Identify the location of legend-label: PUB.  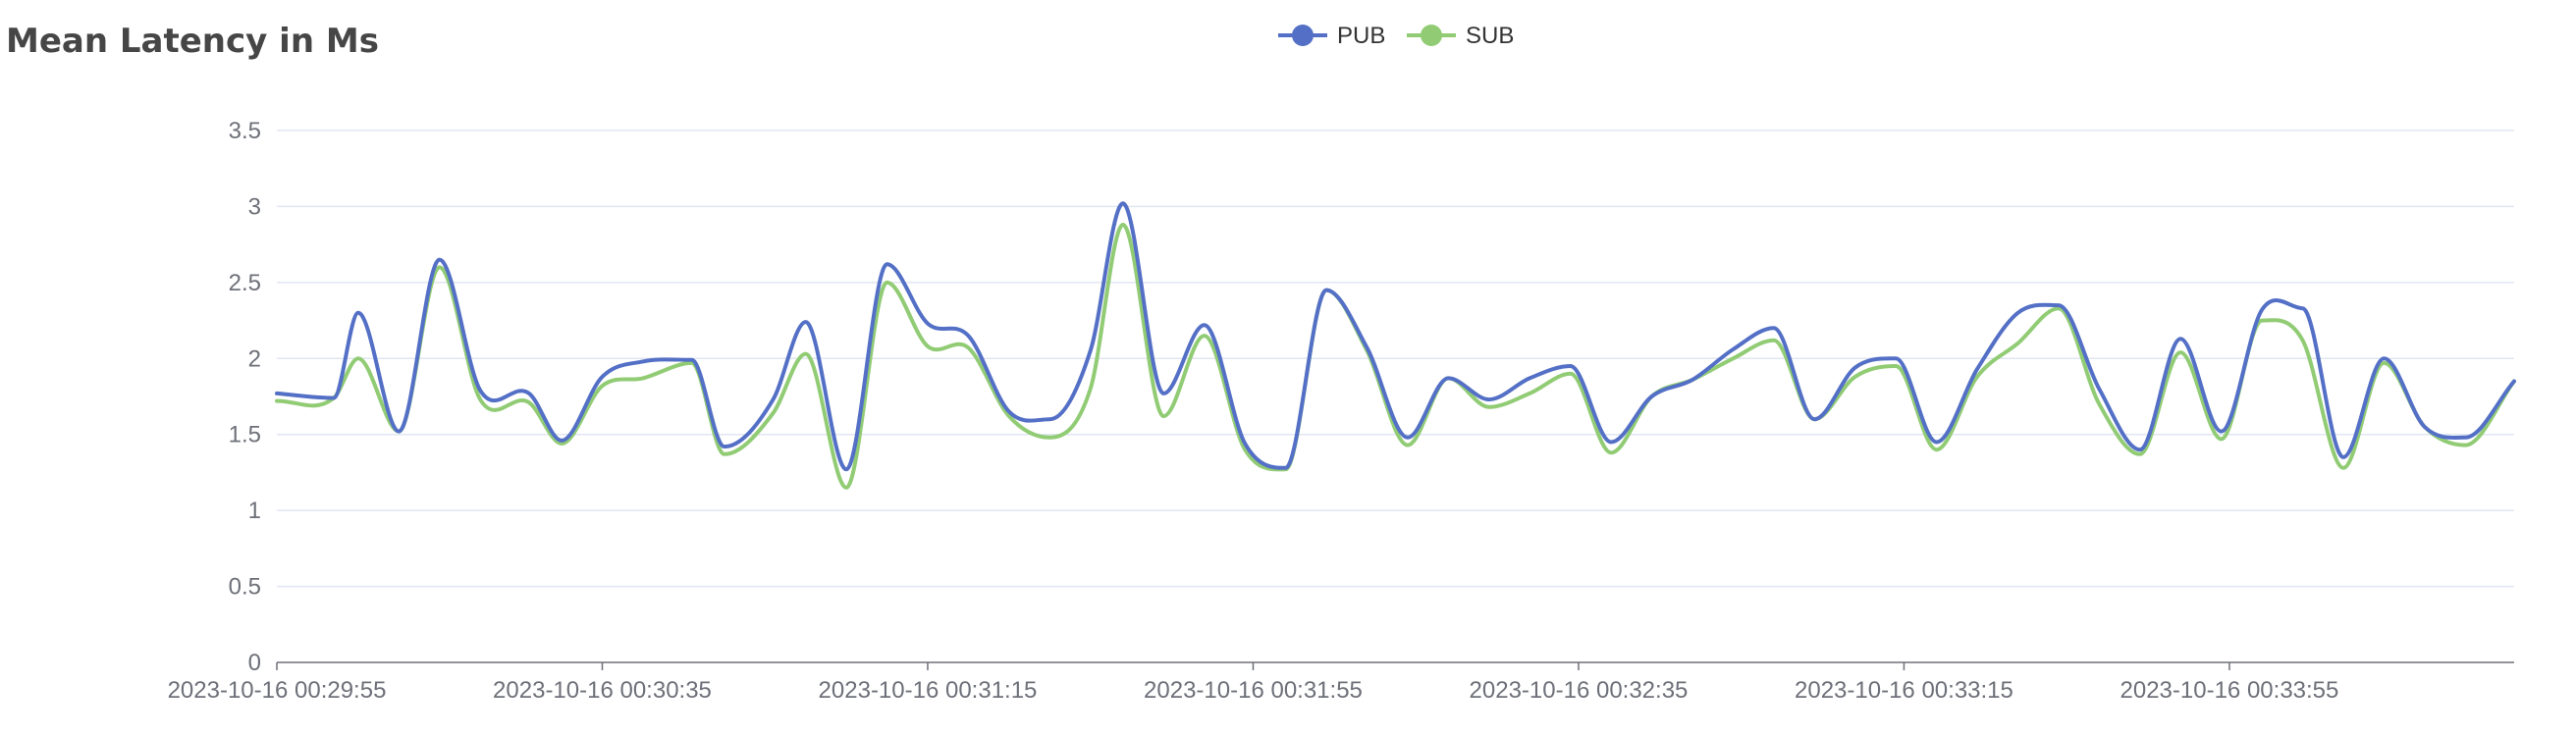
(1361, 36).